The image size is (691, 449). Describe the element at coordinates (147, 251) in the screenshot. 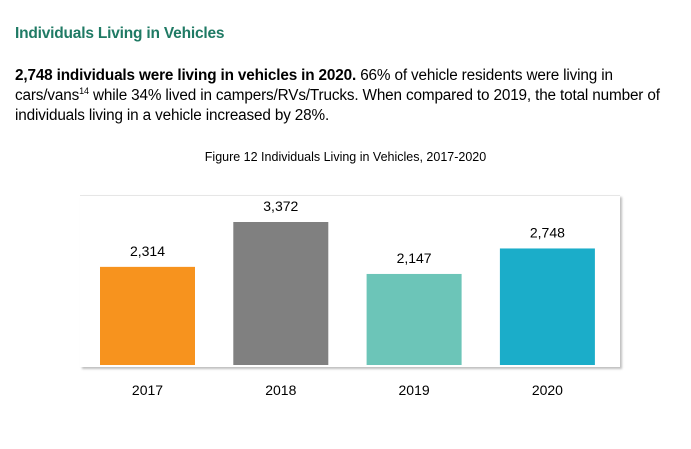

I see `data-label-2017: 2,314` at that location.